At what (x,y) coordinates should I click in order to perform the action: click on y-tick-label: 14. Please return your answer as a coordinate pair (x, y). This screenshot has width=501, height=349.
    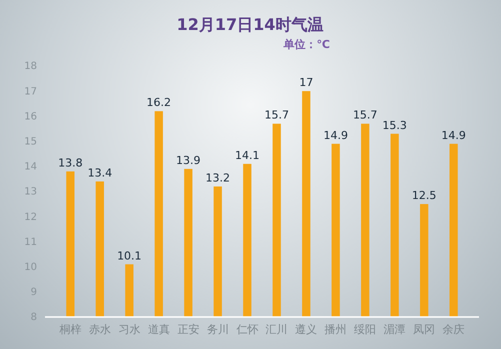
    Looking at the image, I should click on (30, 167).